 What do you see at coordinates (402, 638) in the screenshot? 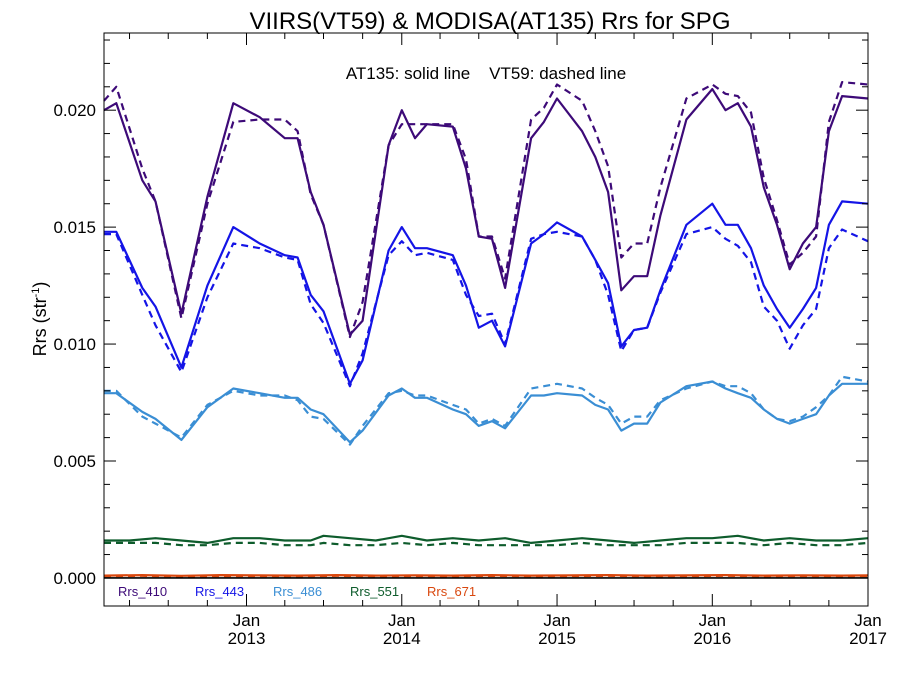
I see `x-tick-label-year: 2014` at bounding box center [402, 638].